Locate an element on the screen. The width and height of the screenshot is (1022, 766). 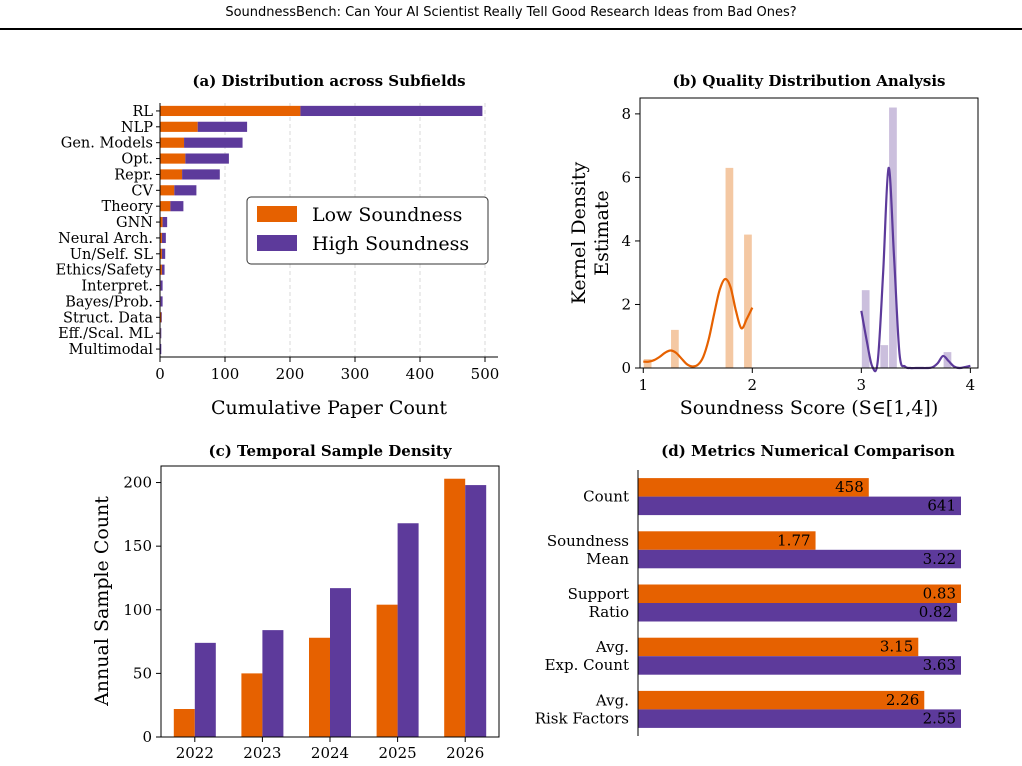
chart-a-xtick-label: 100 is located at coordinates (225, 374).